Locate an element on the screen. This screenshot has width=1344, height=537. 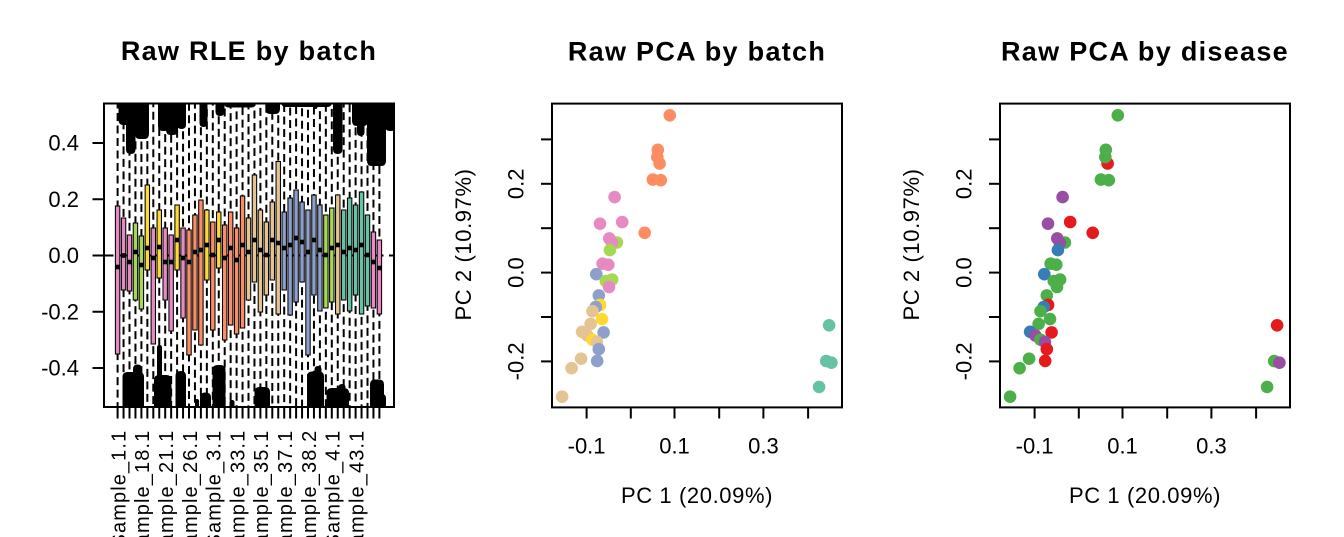
svg-text: Sample_38.2 is located at coordinates (310, 483).